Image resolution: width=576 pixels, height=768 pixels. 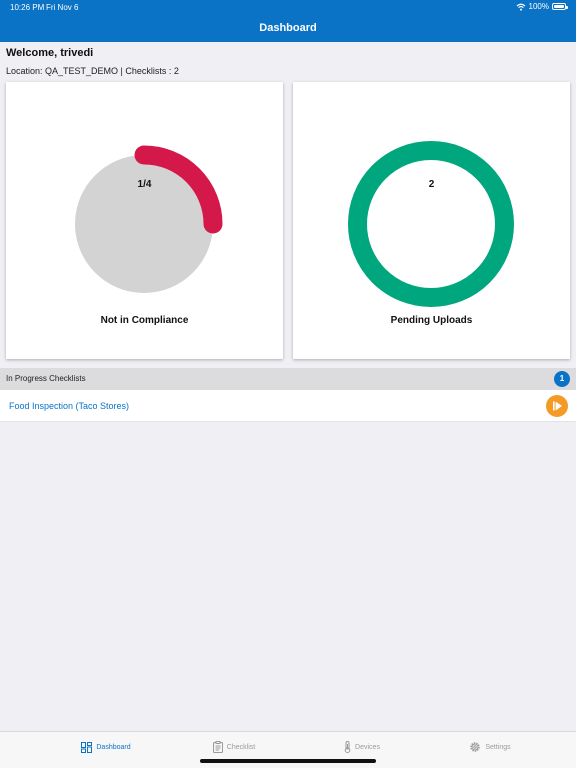 I want to click on pending-uploads-value: 2, so click(x=431, y=184).